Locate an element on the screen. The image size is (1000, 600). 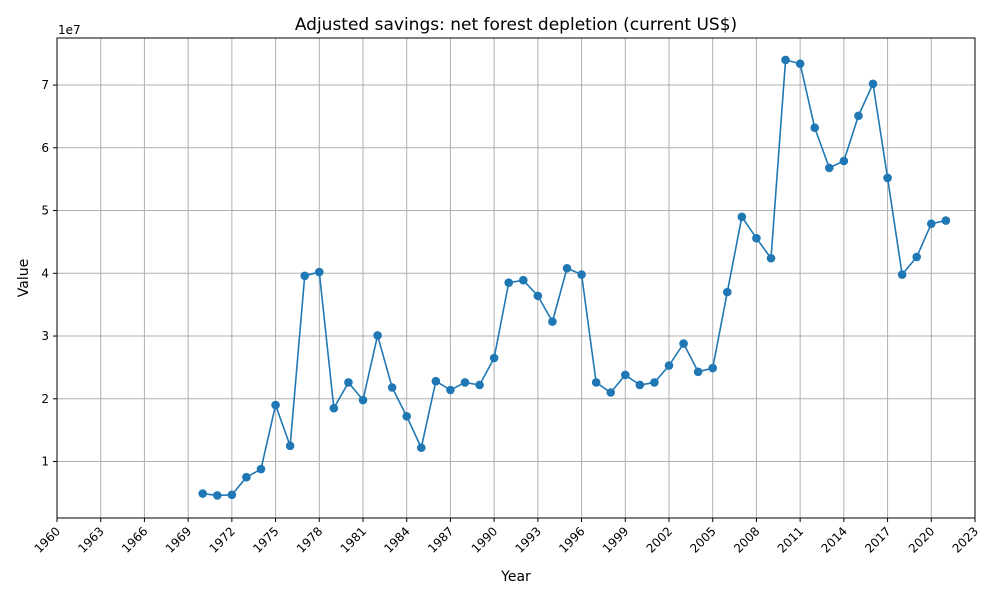
x-tick-label: 1990 is located at coordinates (484, 539).